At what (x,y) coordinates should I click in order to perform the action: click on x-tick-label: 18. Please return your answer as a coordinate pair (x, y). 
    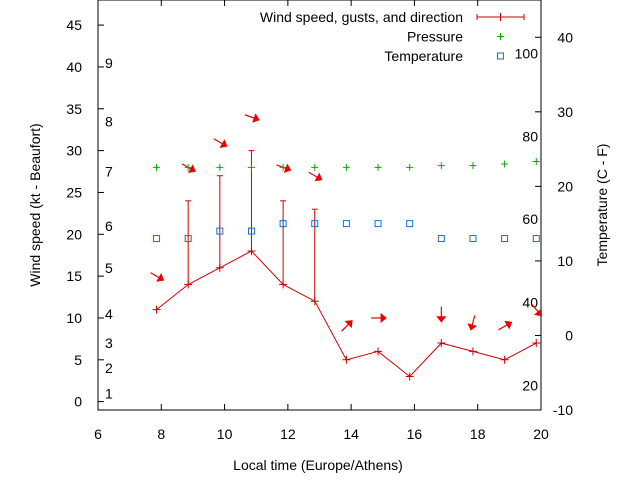
    Looking at the image, I should click on (478, 434).